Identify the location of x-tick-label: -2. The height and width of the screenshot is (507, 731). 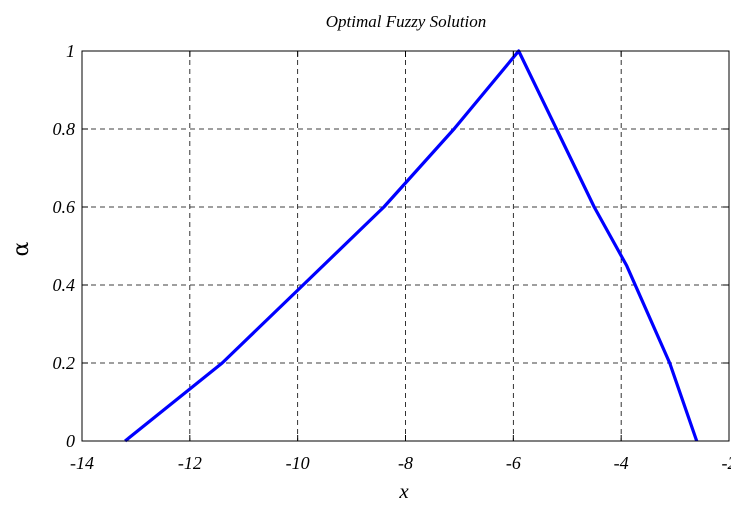
(726, 463).